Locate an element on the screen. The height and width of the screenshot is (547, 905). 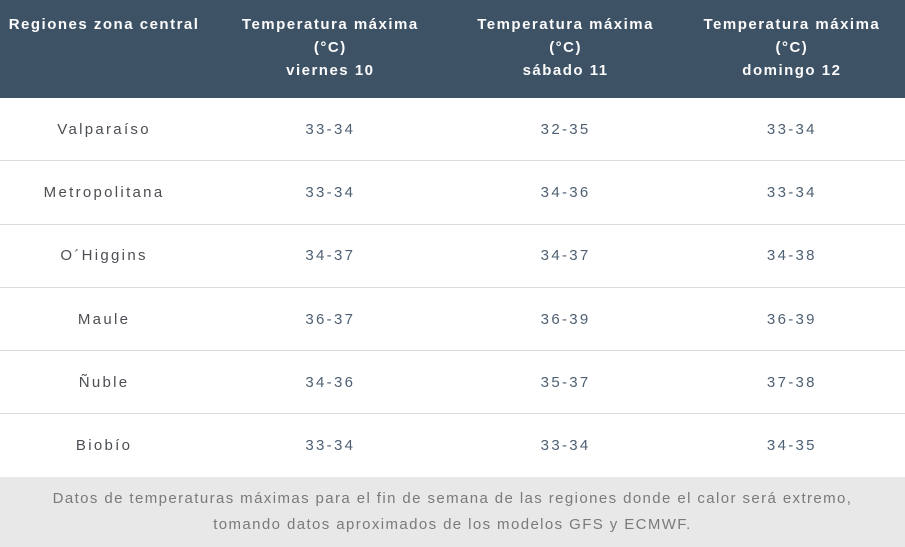
temp-cell-saturday: 33-34 is located at coordinates (565, 445).